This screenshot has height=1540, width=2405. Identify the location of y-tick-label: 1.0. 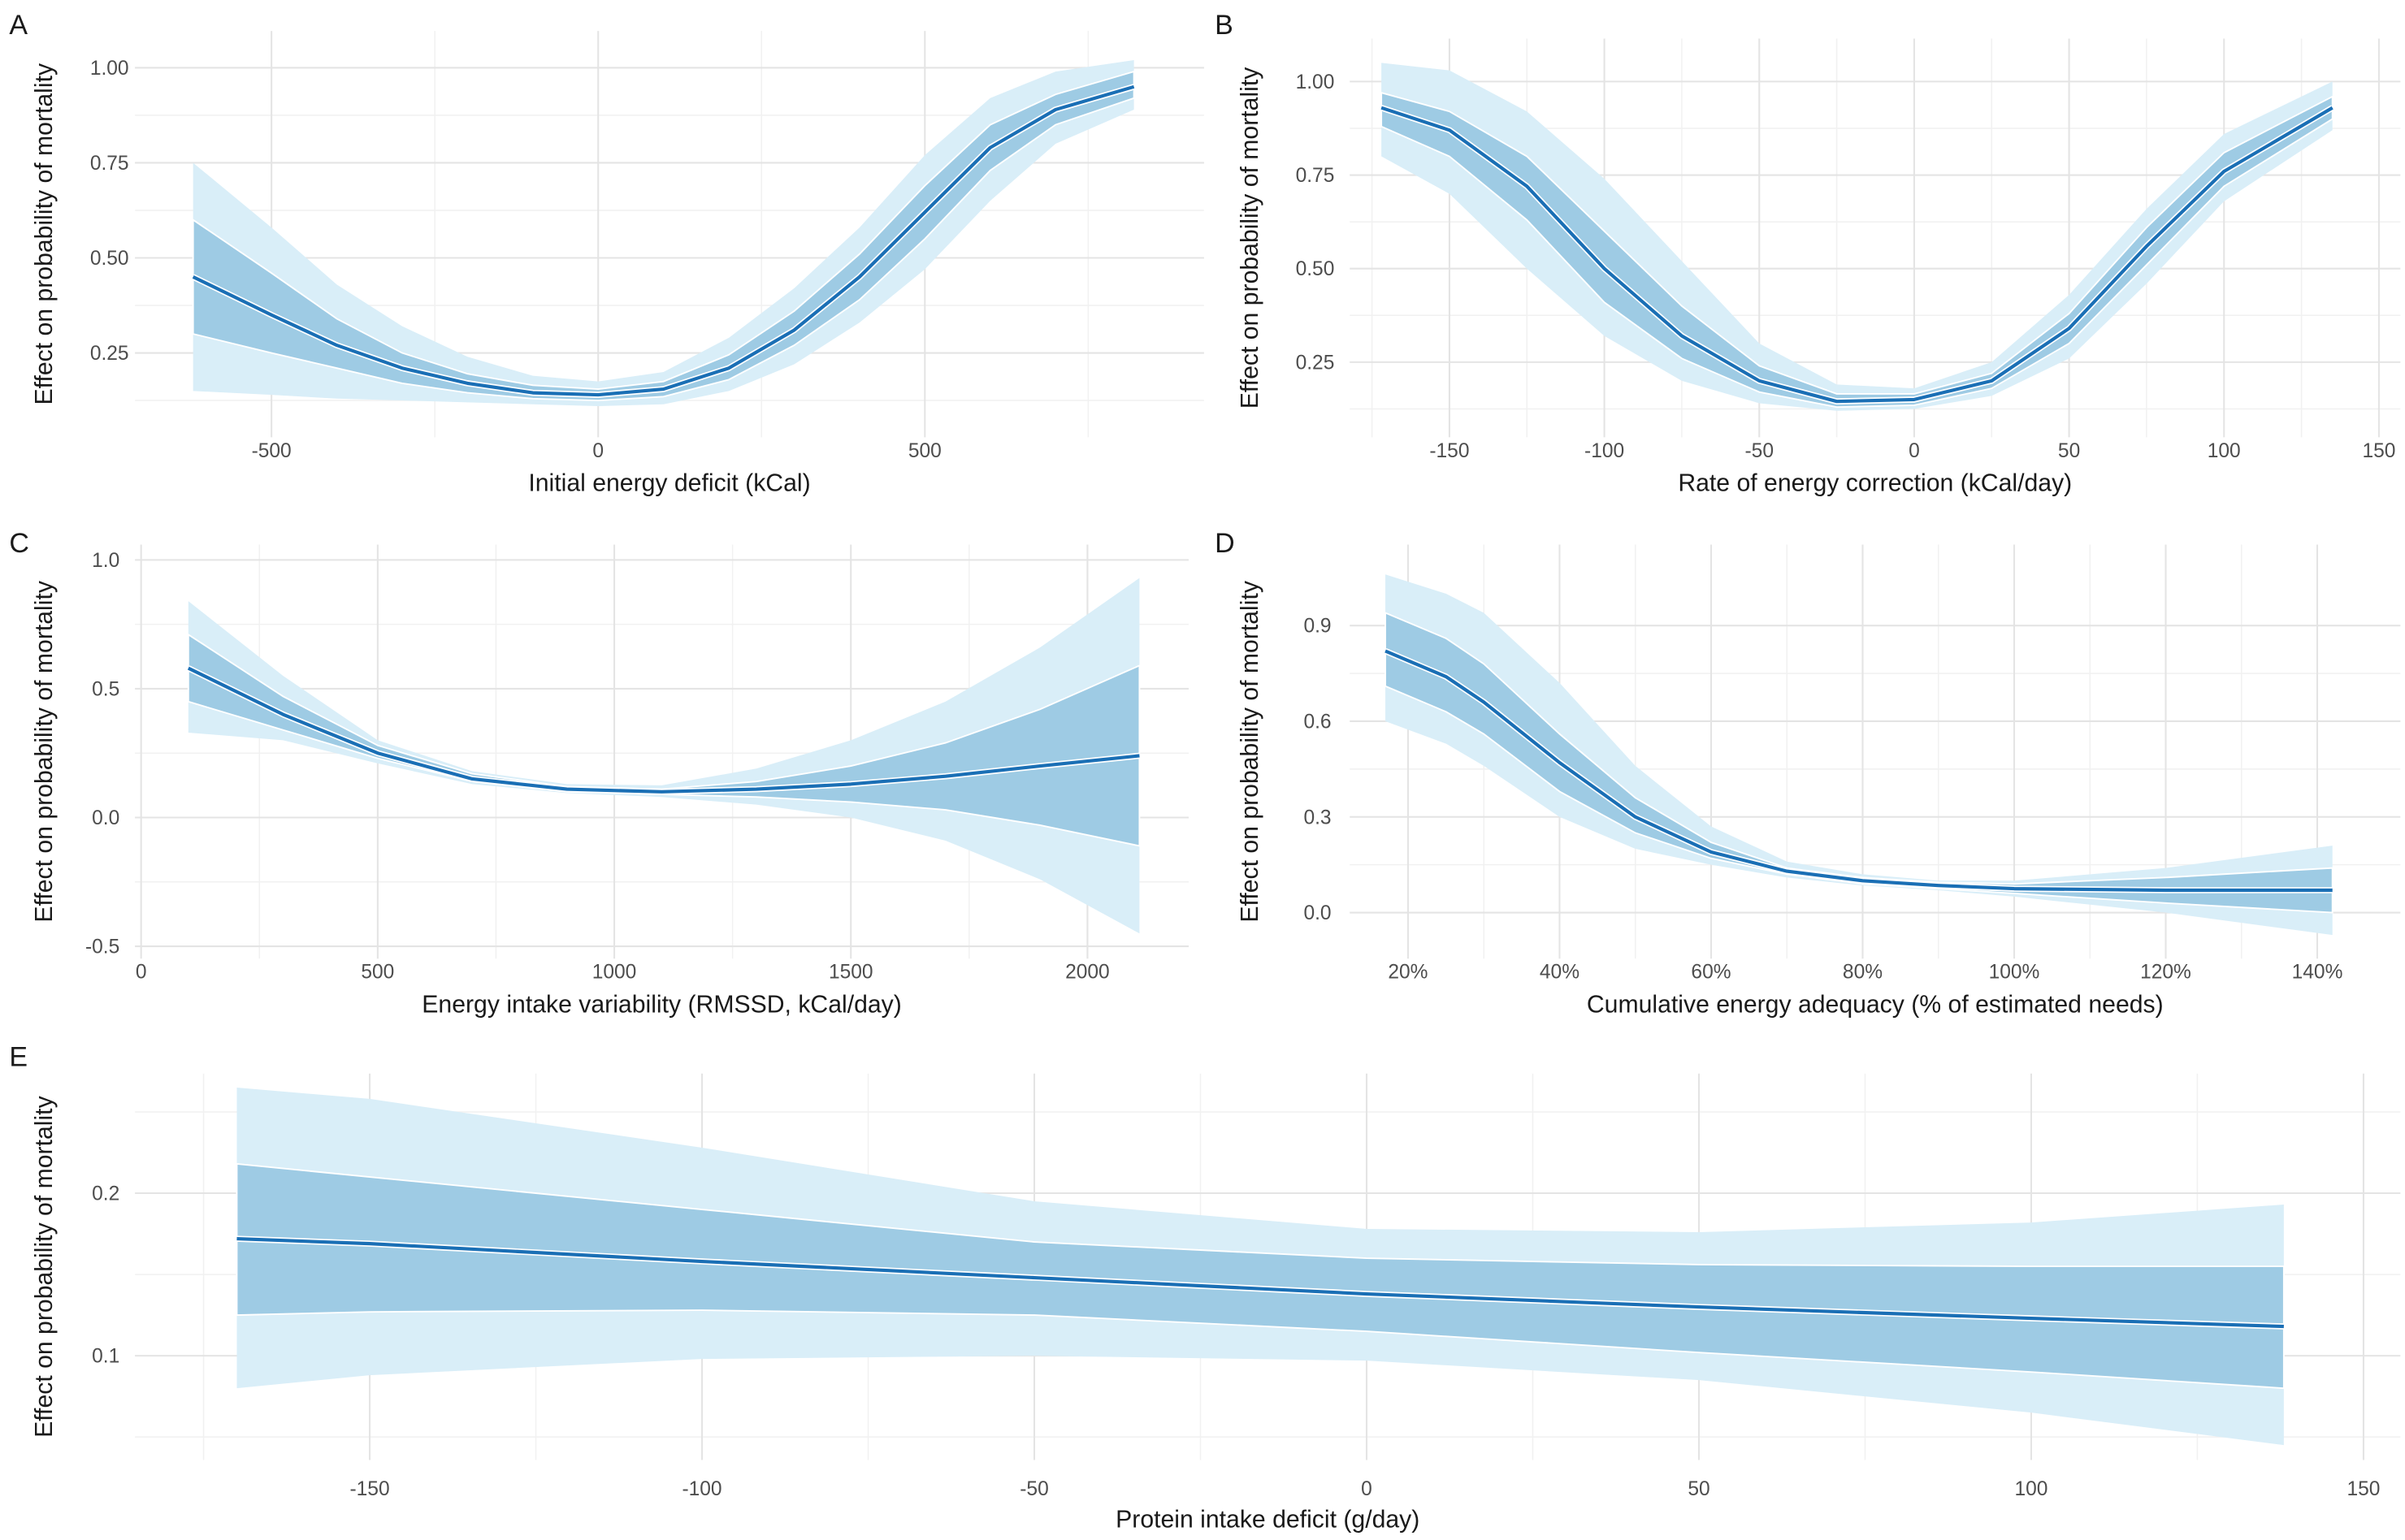
(105, 561).